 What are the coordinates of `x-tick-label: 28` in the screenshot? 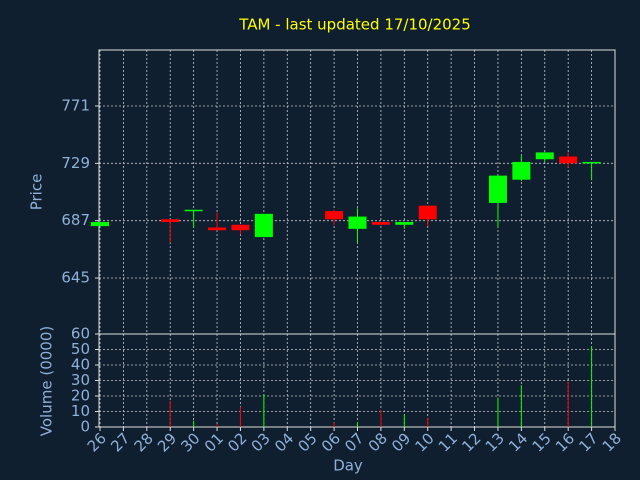 It's located at (144, 442).